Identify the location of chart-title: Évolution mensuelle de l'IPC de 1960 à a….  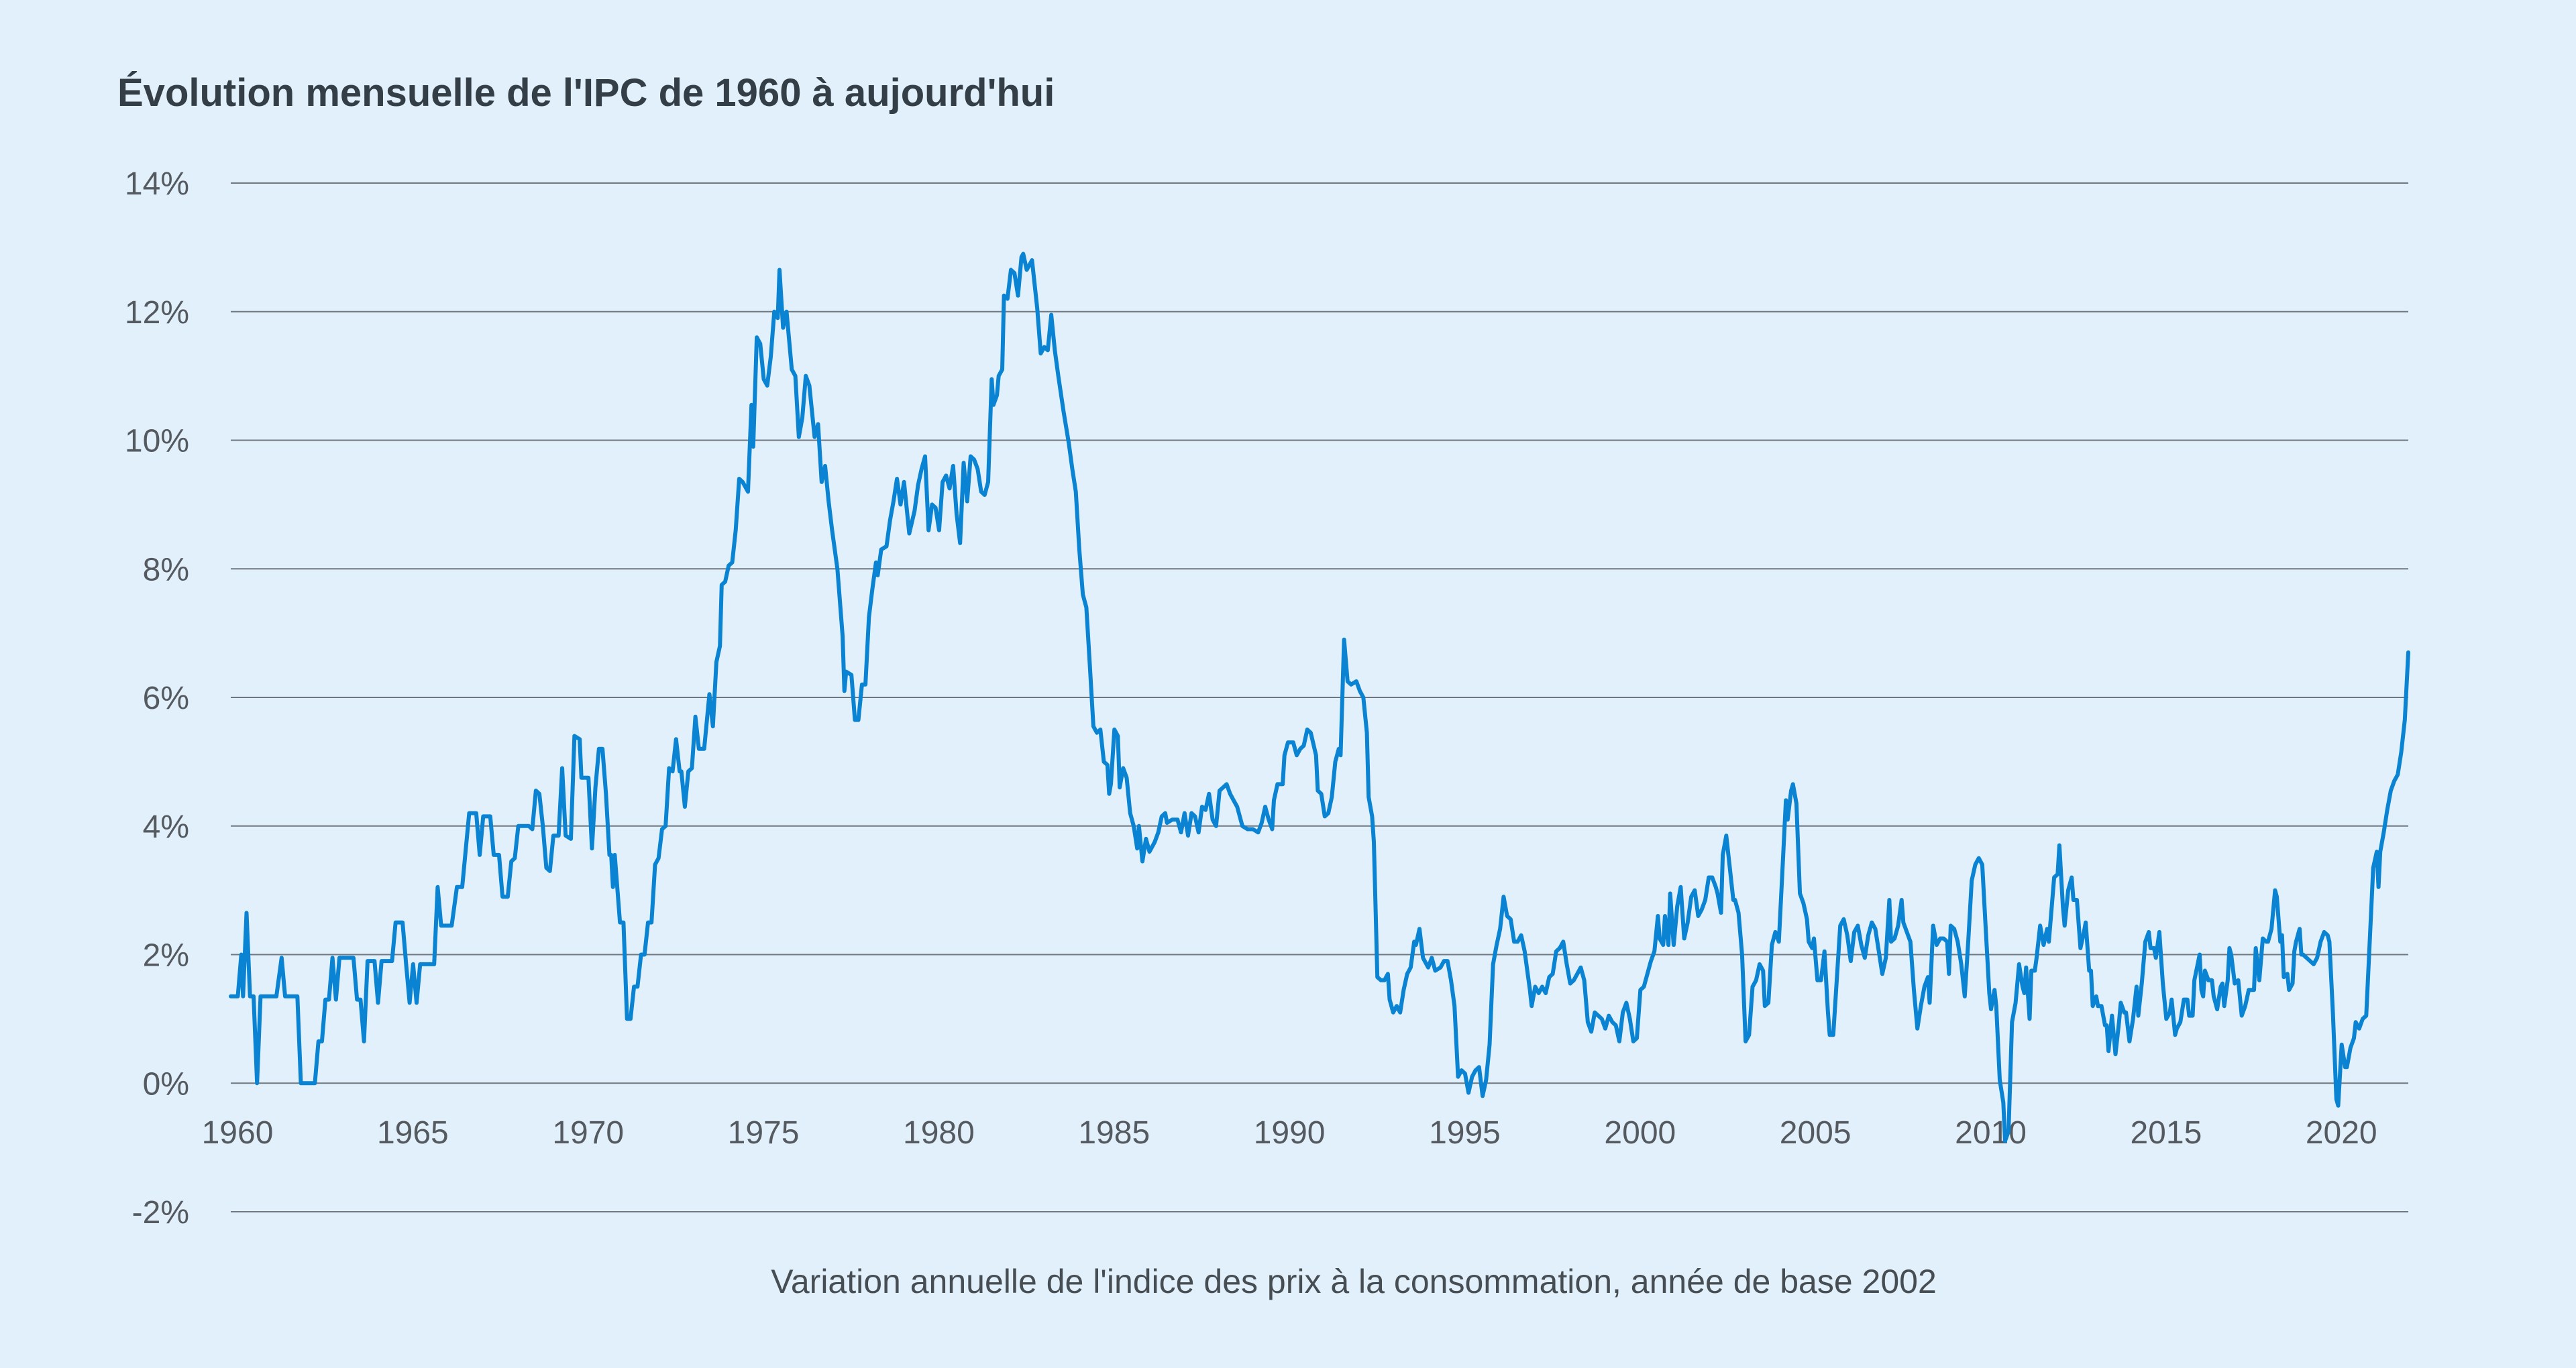
(586, 93).